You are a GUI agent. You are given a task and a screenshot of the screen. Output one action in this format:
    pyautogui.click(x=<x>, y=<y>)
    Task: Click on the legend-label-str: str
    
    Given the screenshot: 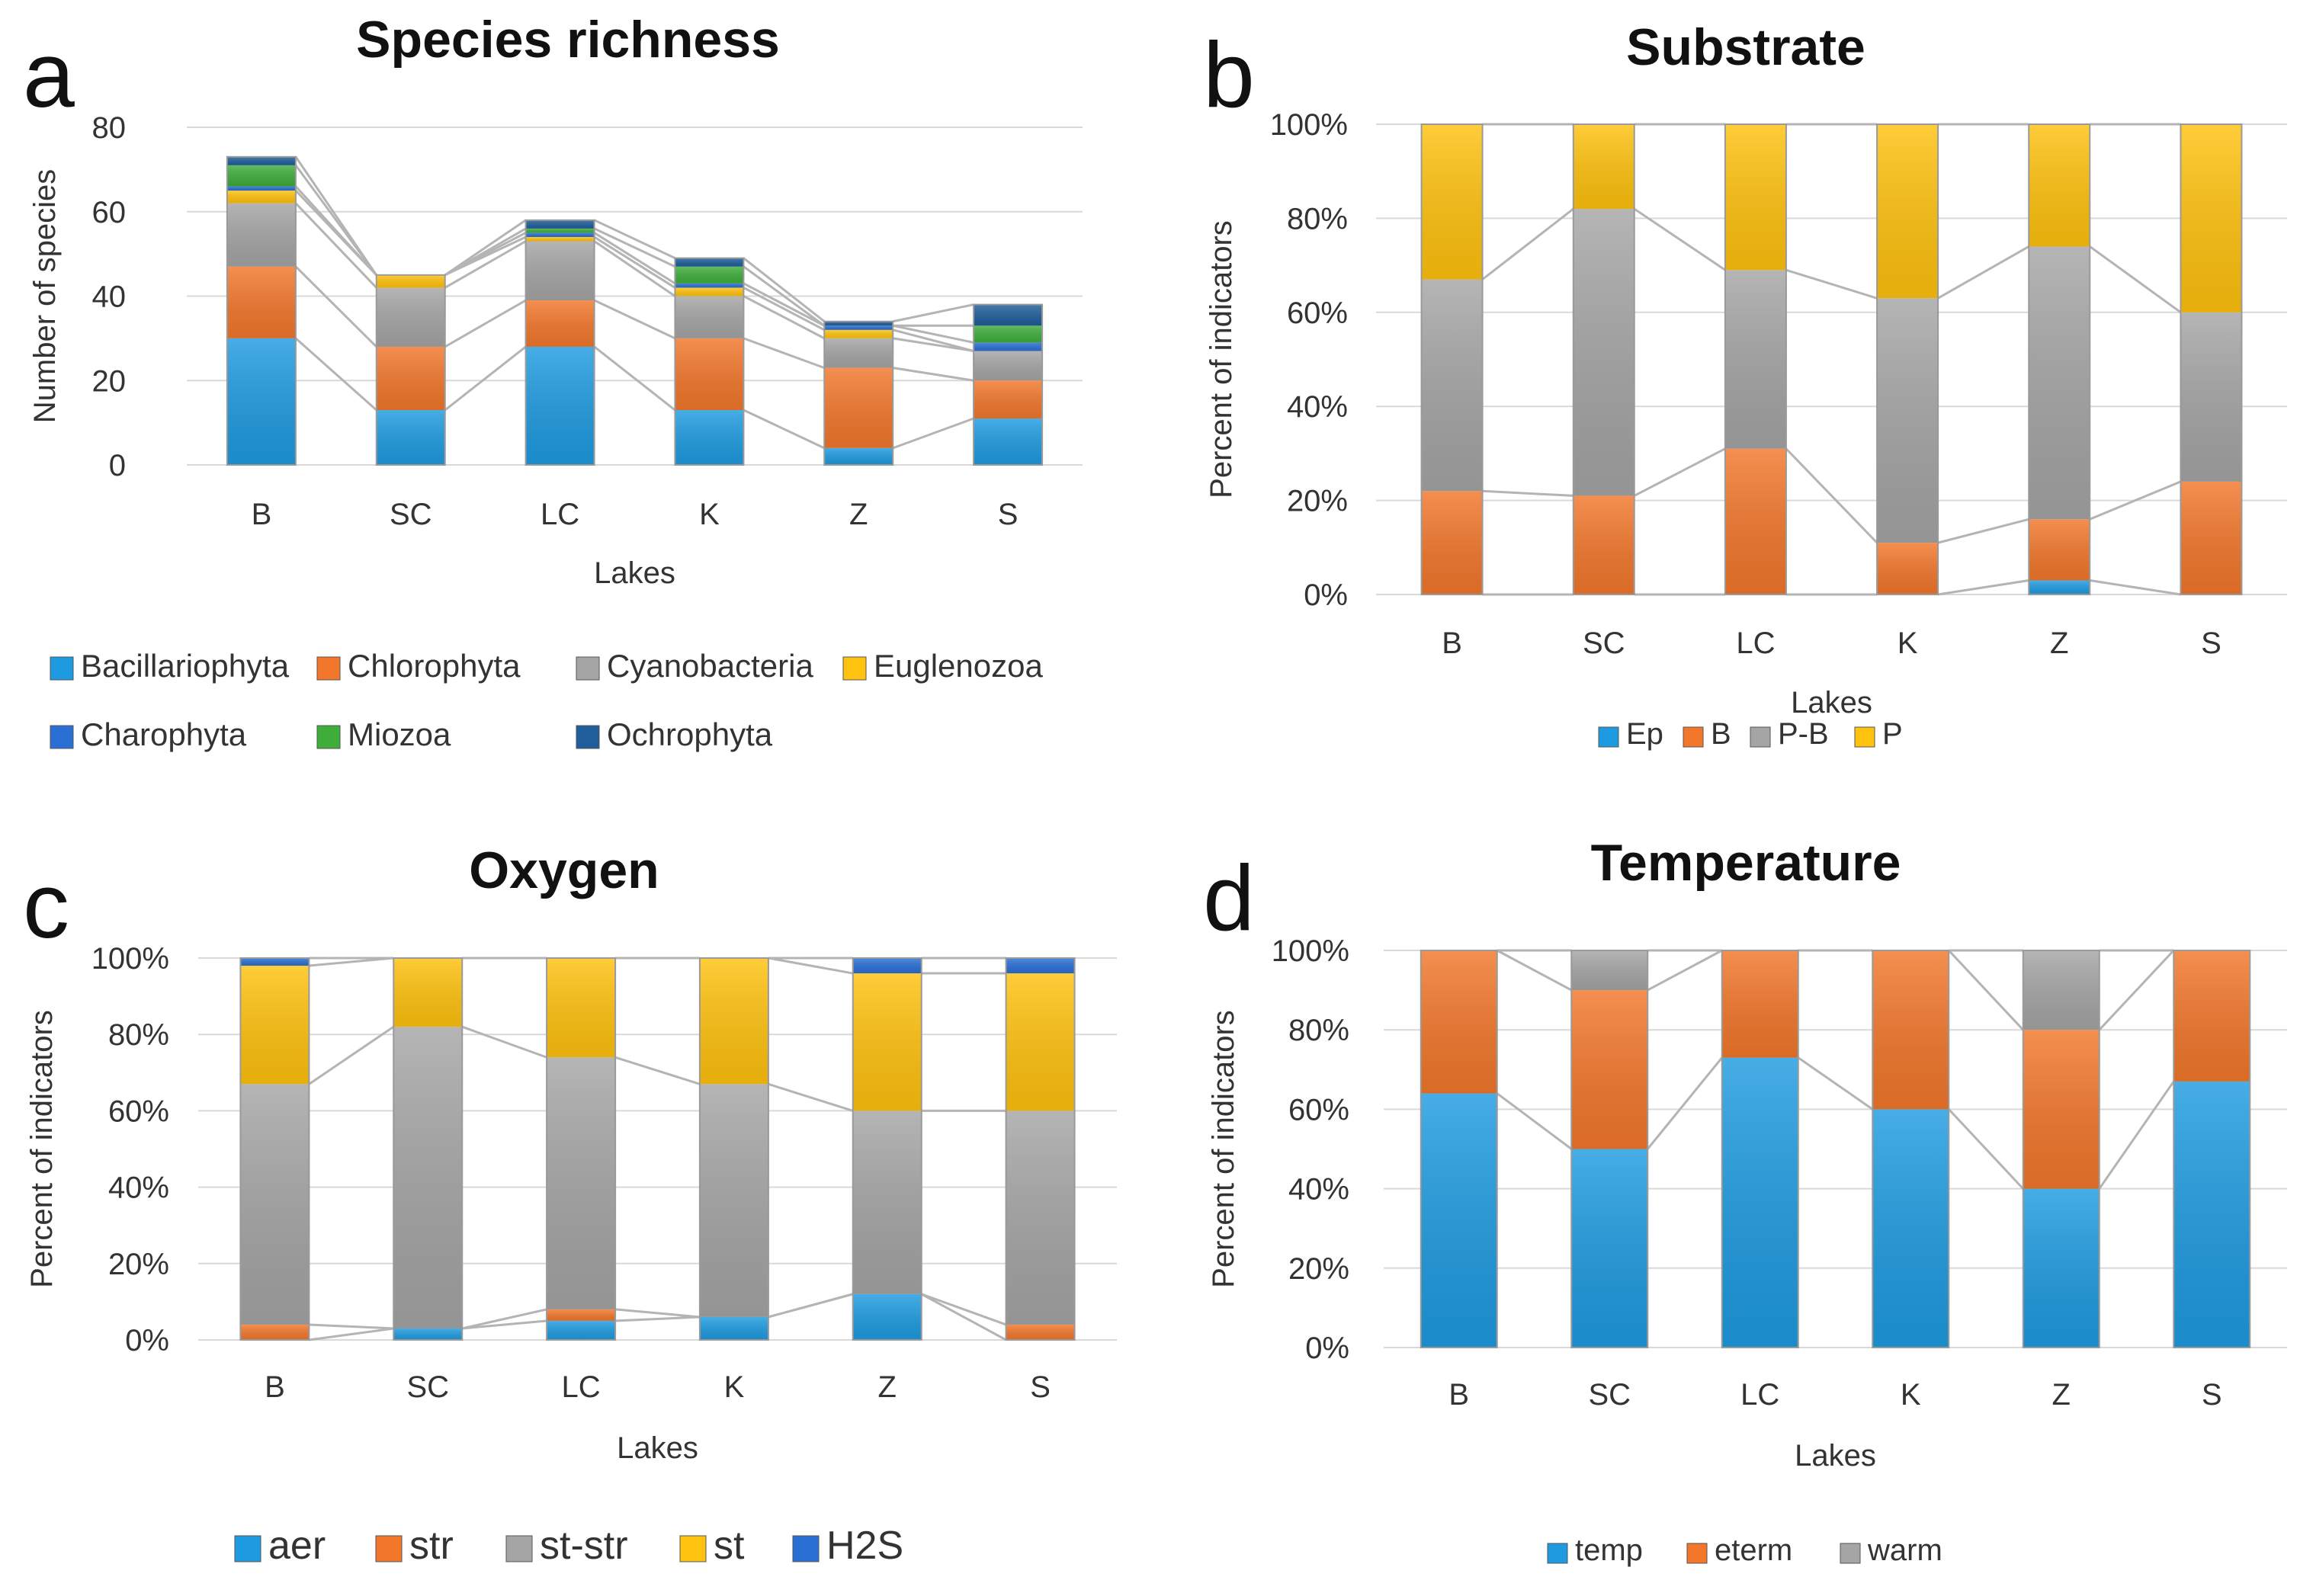 What is the action you would take?
    pyautogui.click(x=431, y=1546)
    